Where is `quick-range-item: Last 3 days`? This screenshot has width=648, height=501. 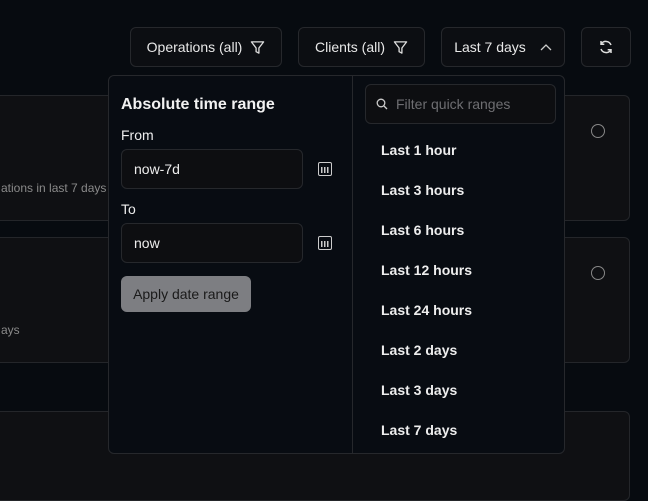
quick-range-item: Last 3 days is located at coordinates (419, 390).